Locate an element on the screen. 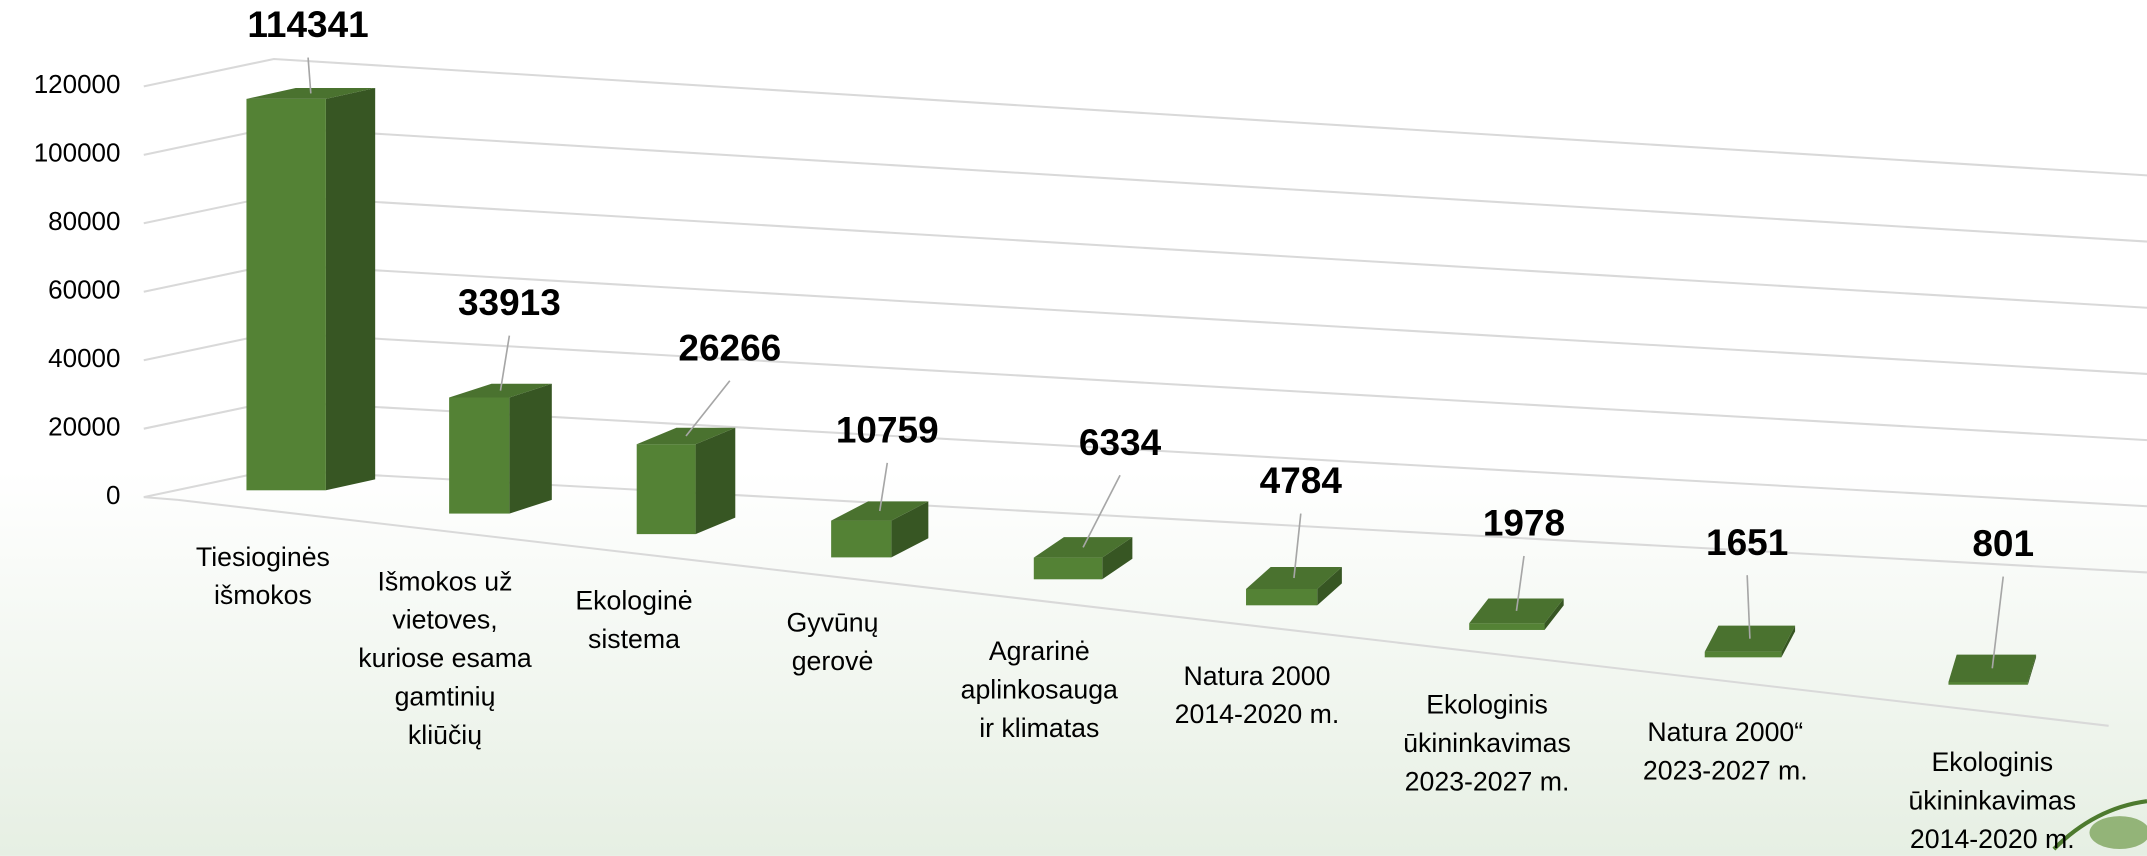 Image resolution: width=2147 pixels, height=856 pixels. y-tick-label: 120000 is located at coordinates (77, 84).